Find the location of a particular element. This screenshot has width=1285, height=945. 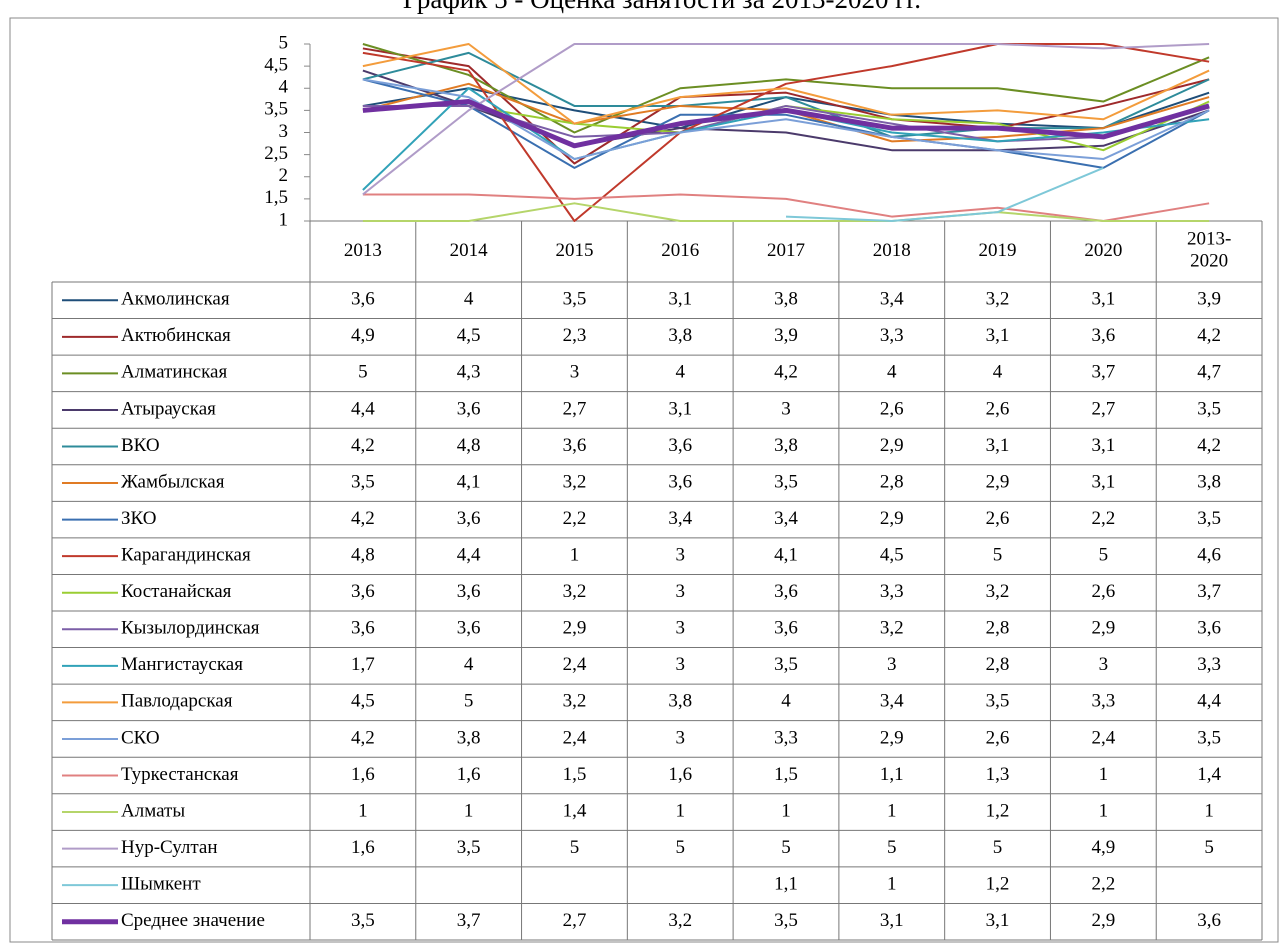

legend-label: ВКО is located at coordinates (140, 445).